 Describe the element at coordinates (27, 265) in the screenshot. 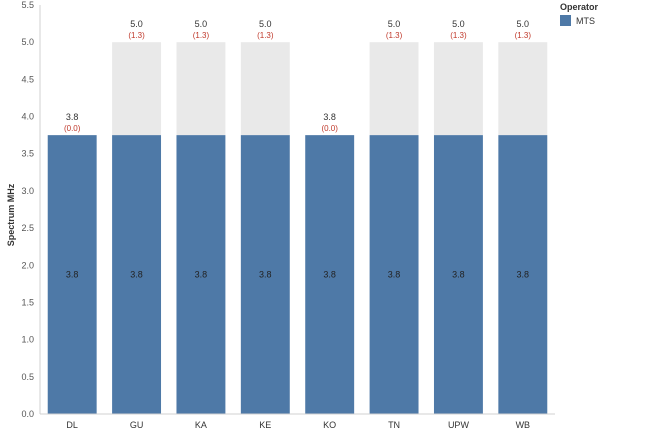

I see `y-tick-label: 2.0` at that location.